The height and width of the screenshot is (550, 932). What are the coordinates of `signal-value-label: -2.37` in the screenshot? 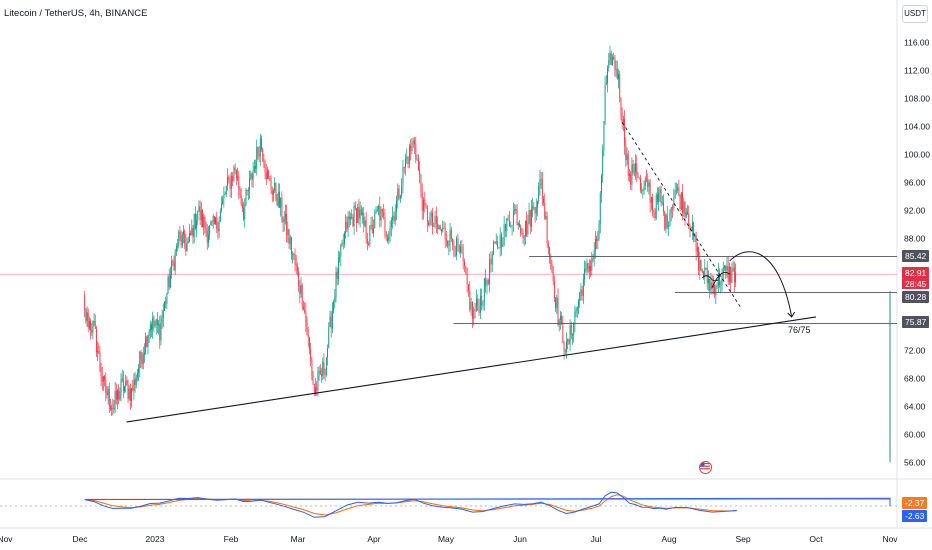 It's located at (915, 503).